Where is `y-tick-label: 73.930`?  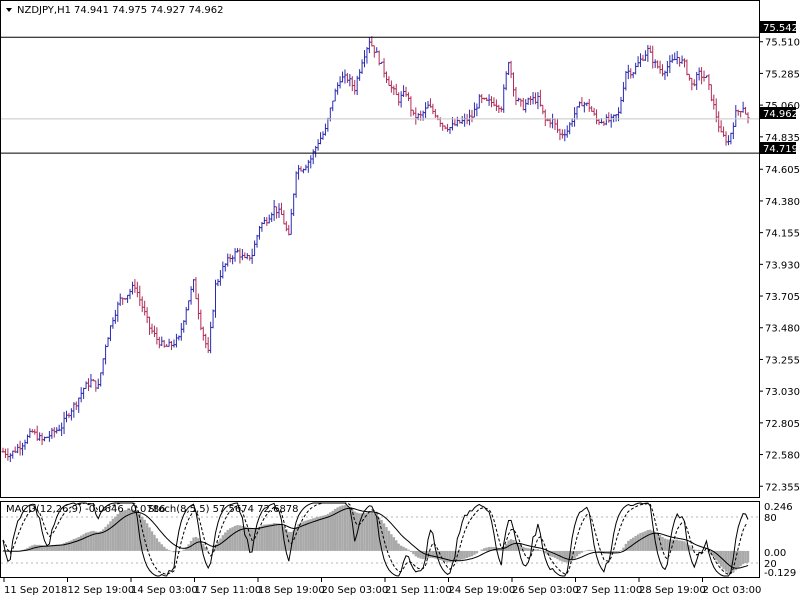
y-tick-label: 73.930 is located at coordinates (782, 265).